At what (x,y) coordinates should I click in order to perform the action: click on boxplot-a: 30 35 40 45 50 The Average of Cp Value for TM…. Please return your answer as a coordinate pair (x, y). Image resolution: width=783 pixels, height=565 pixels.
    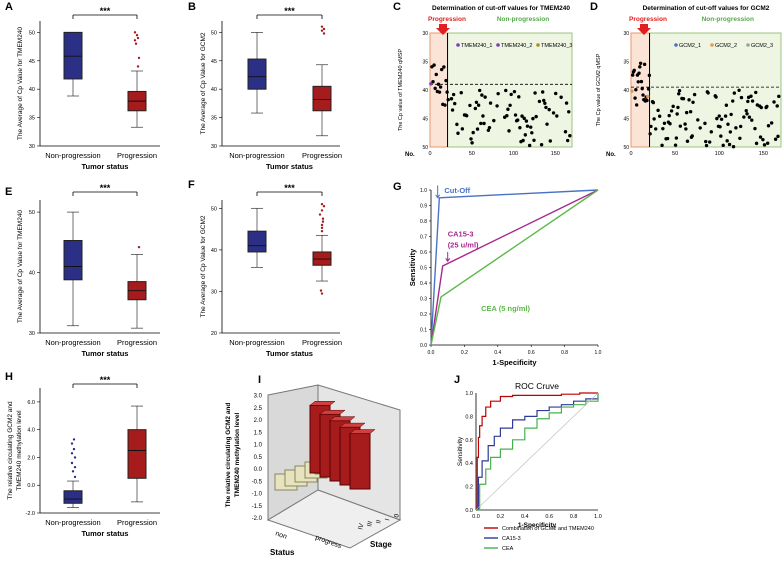
    Looking at the image, I should click on (88, 88).